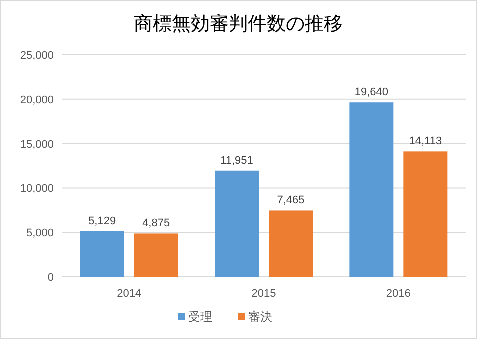 This screenshot has height=339, width=477. I want to click on y-tick-label: 15,000, so click(37, 144).